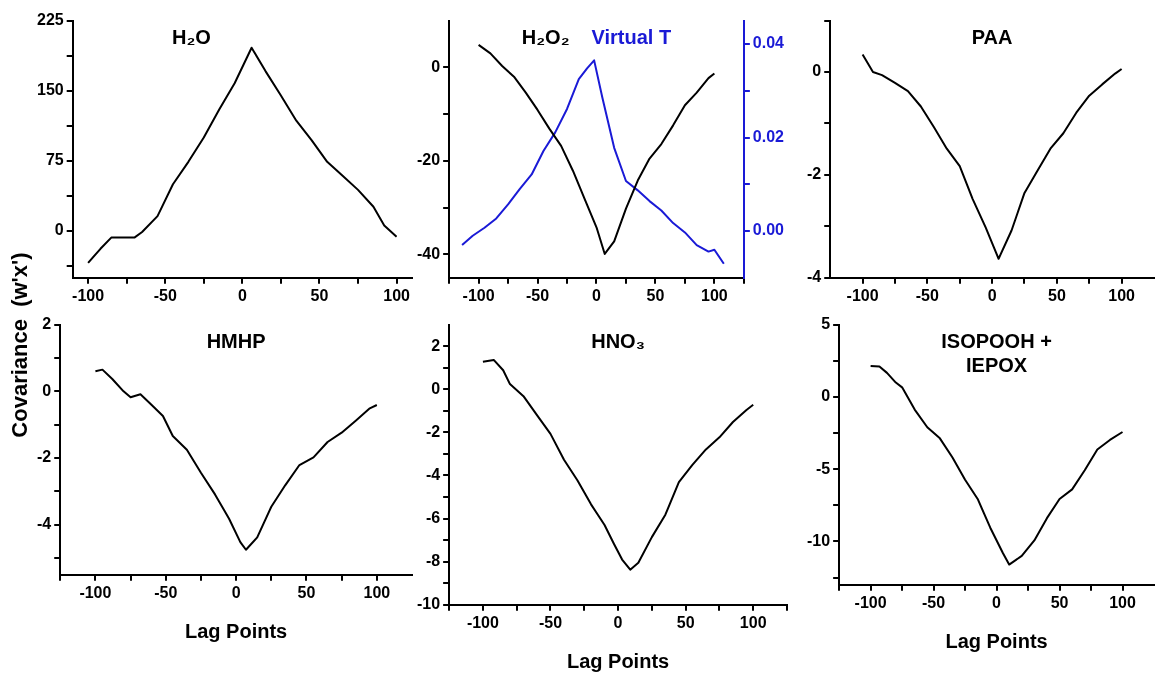 This screenshot has width=1164, height=690. What do you see at coordinates (433, 561) in the screenshot?
I see `y-tick-label: -8` at bounding box center [433, 561].